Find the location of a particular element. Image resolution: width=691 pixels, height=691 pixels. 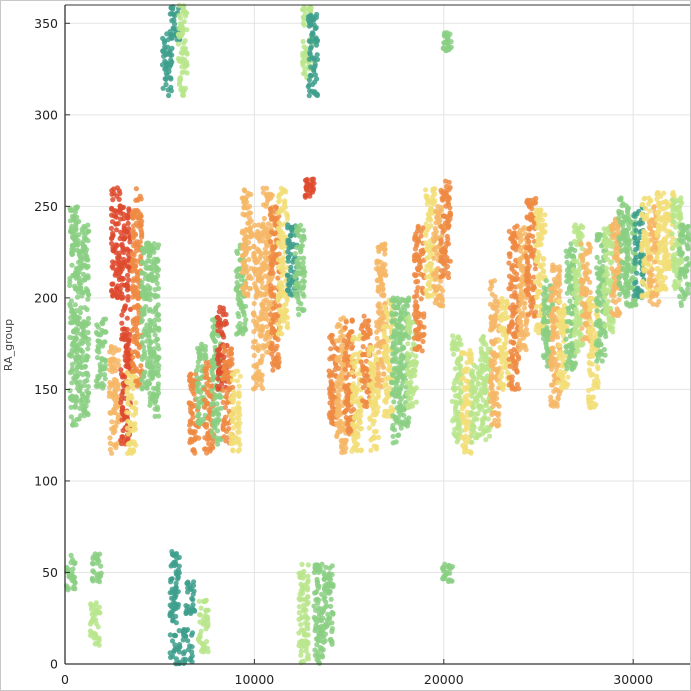

point-cluster is located at coordinates (131, 412).